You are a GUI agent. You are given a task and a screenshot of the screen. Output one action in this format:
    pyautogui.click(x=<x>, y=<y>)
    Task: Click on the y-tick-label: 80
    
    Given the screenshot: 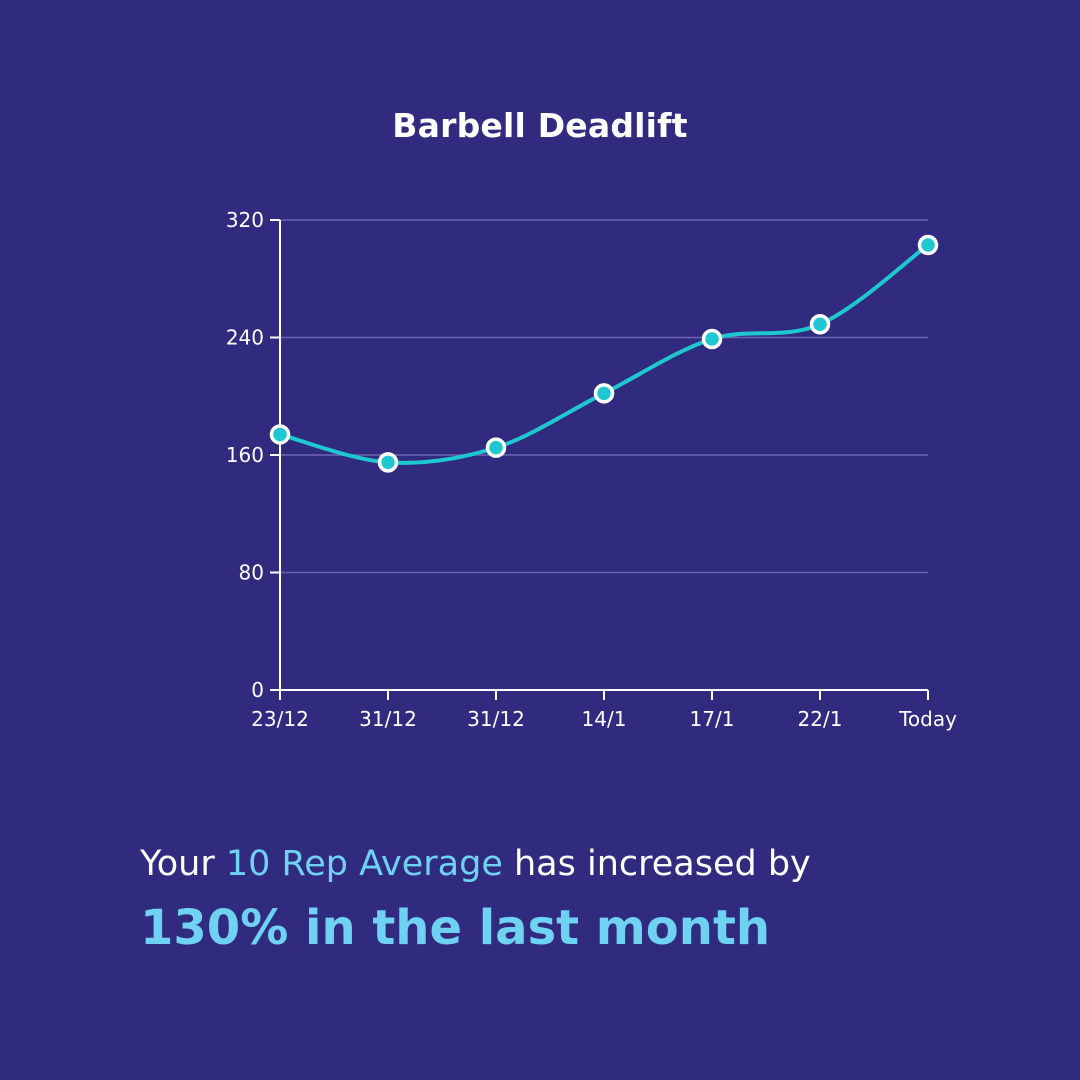 What is the action you would take?
    pyautogui.click(x=251, y=573)
    